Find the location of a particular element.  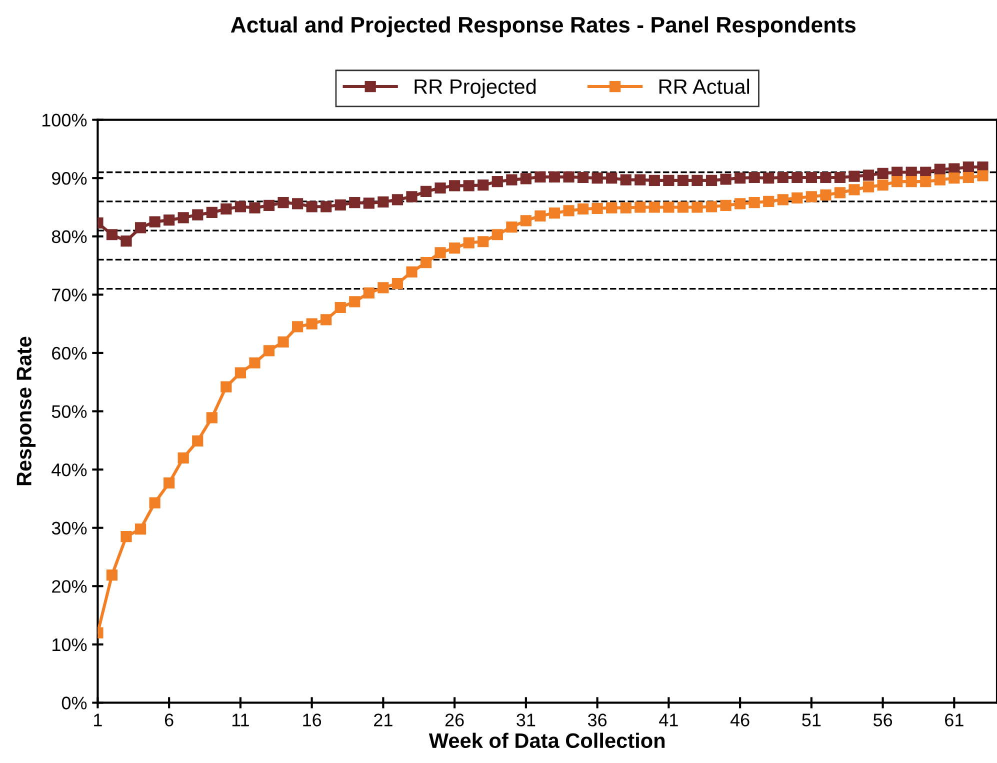

legend-label: RR Actual is located at coordinates (704, 86).